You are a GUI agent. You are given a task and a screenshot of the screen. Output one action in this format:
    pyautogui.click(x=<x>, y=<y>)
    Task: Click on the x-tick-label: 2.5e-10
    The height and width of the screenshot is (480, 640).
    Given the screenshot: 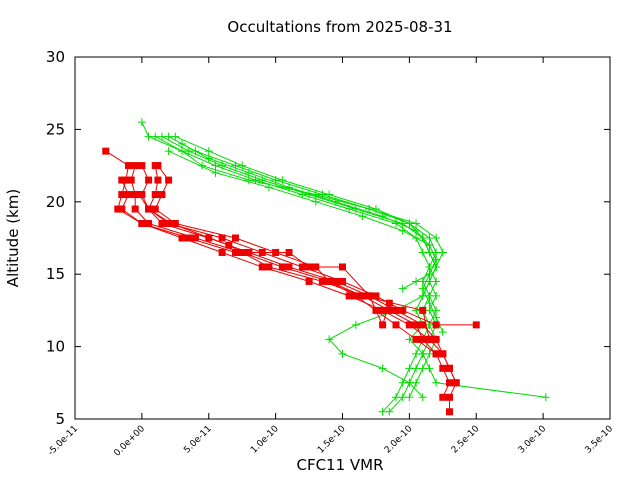 What is the action you would take?
    pyautogui.click(x=466, y=440)
    